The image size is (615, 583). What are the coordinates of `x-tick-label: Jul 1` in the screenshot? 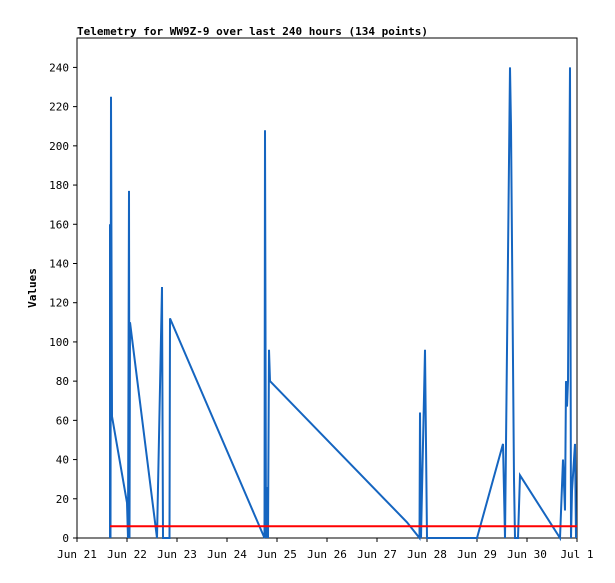 It's located at (576, 554).